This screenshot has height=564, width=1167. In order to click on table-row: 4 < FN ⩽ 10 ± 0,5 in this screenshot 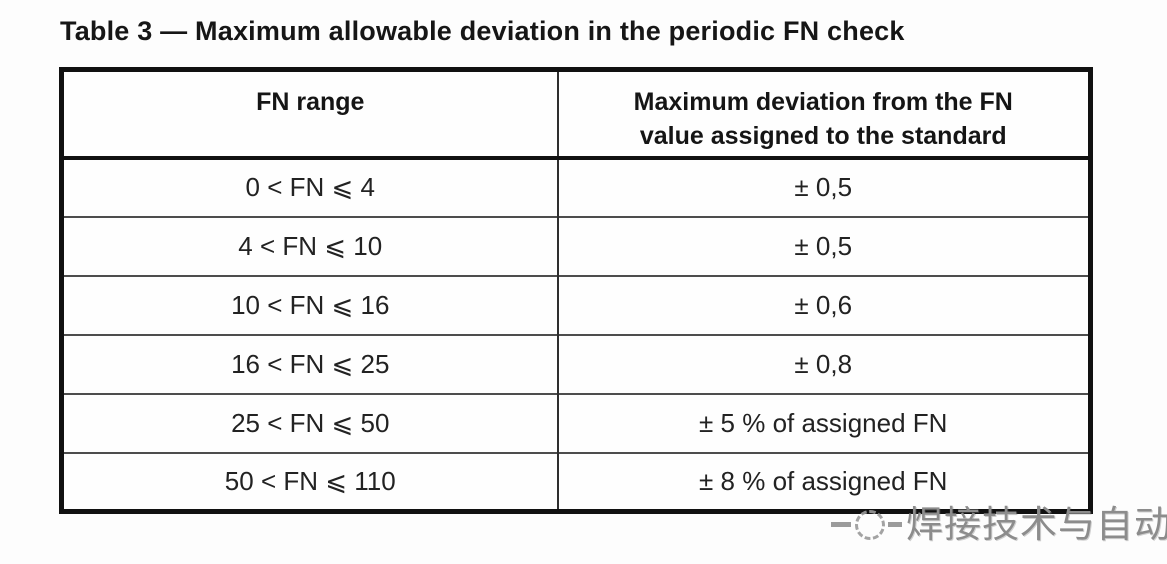, I will do `click(576, 245)`.